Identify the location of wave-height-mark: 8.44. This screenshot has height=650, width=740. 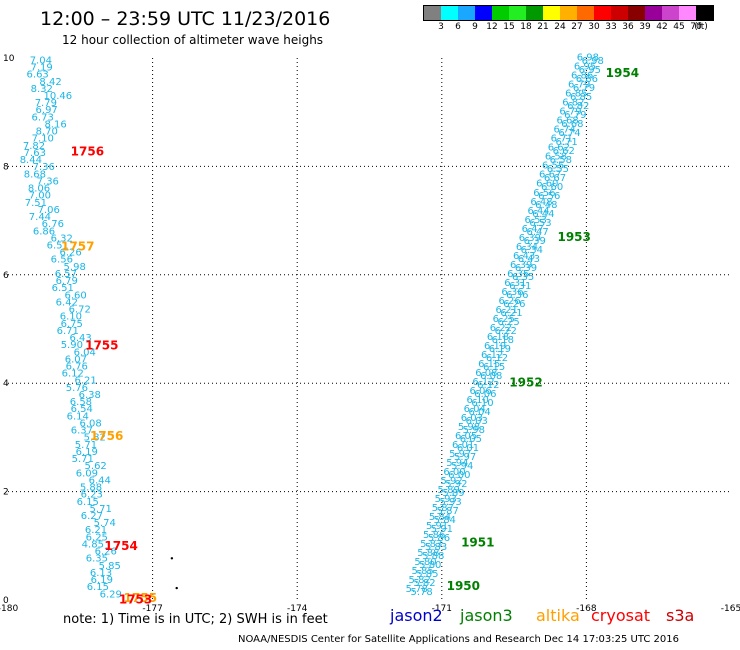
(31, 160).